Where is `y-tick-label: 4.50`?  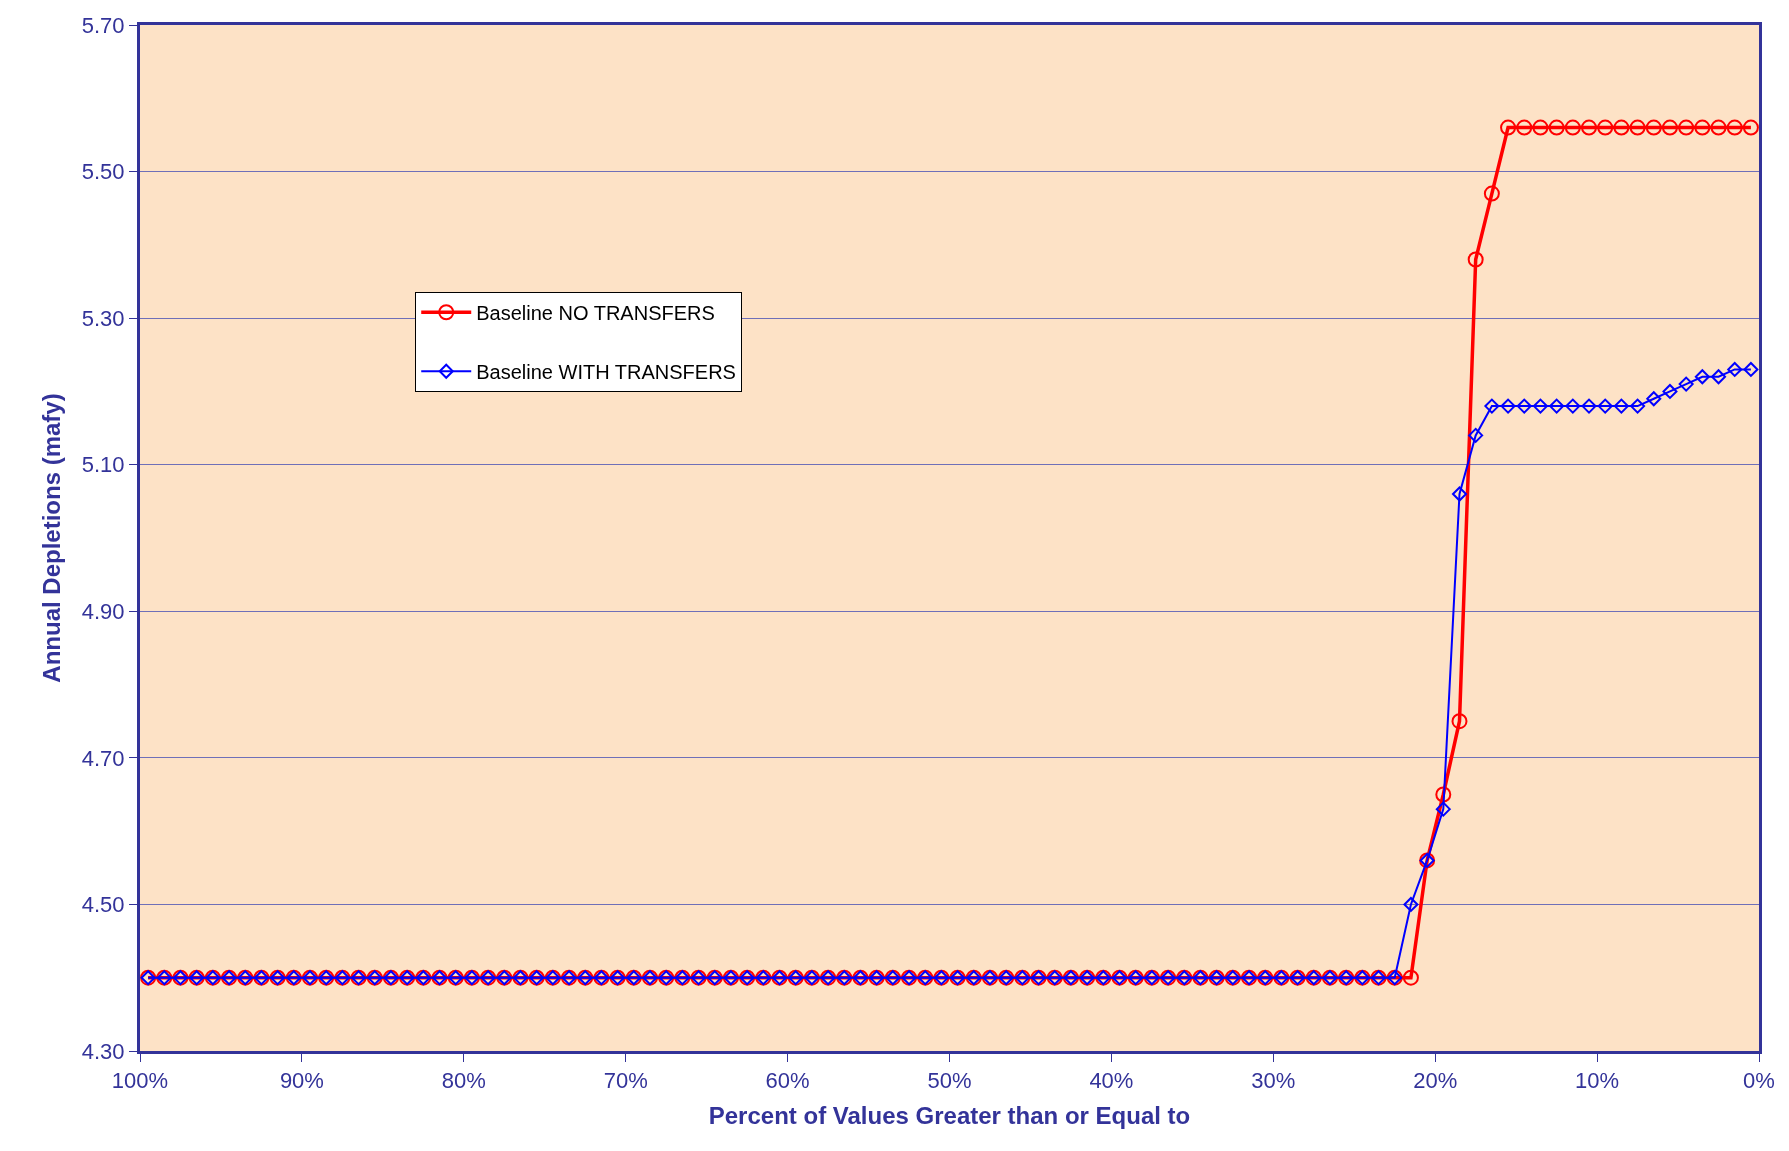
y-tick-label: 4.50 is located at coordinates (103, 905).